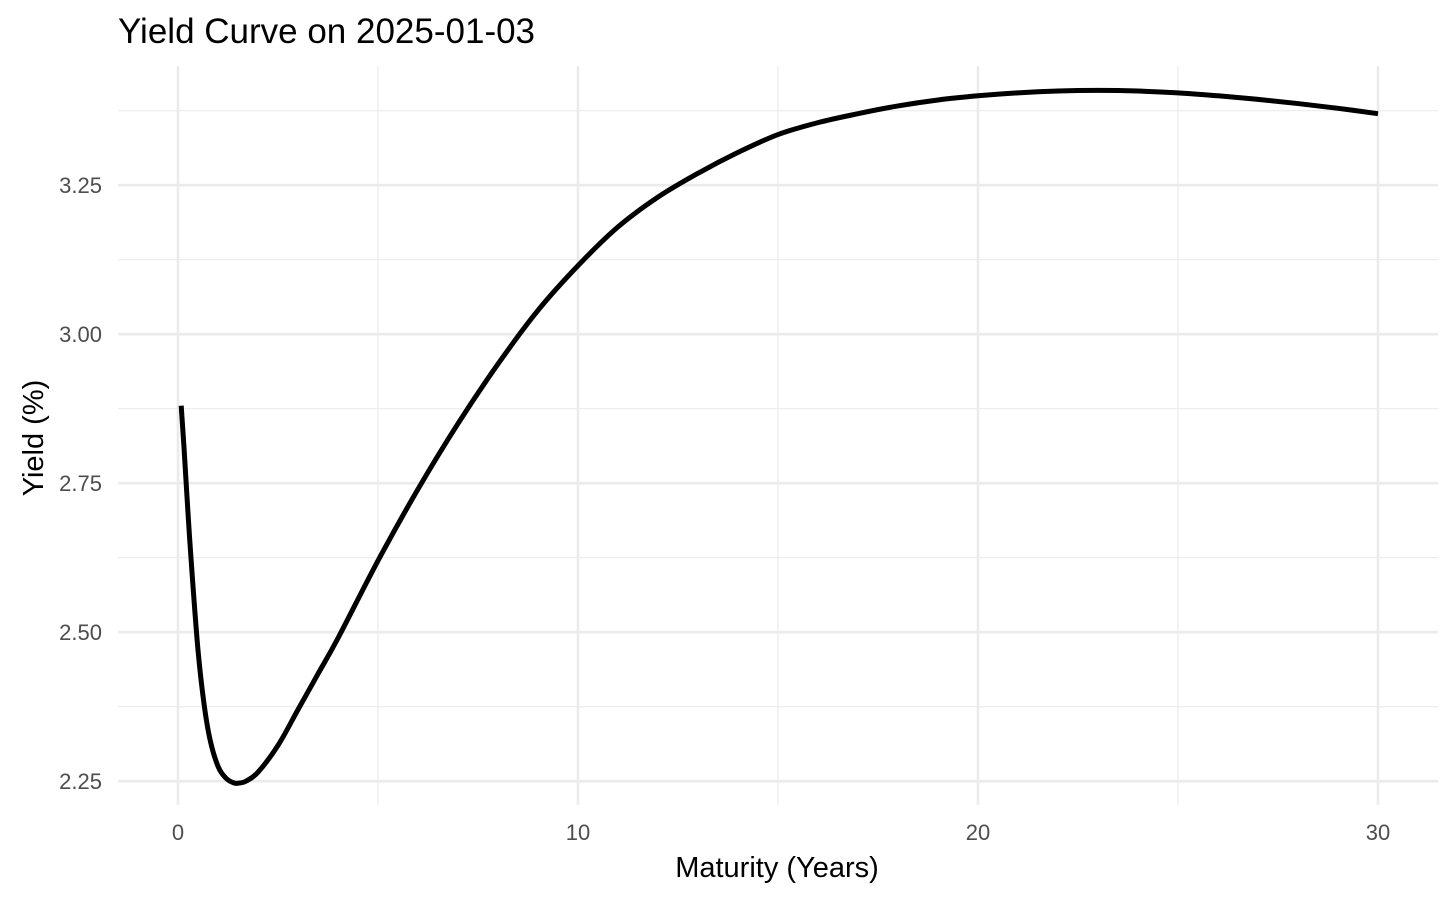 The height and width of the screenshot is (904, 1454). What do you see at coordinates (34, 438) in the screenshot?
I see `y-axis-title: Yield (%)` at bounding box center [34, 438].